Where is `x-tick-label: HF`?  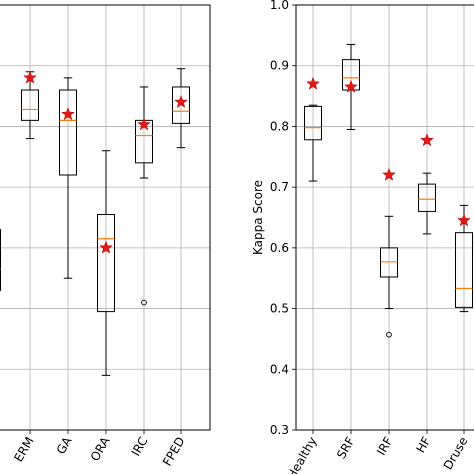 x-tick-label: HF is located at coordinates (424, 444).